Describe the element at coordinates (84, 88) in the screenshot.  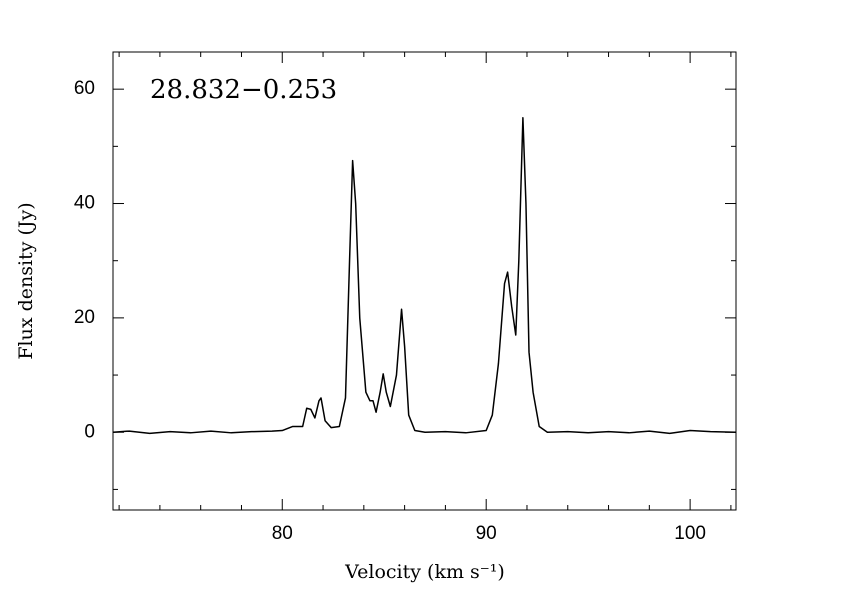
I see `y-tick-label: 60` at that location.